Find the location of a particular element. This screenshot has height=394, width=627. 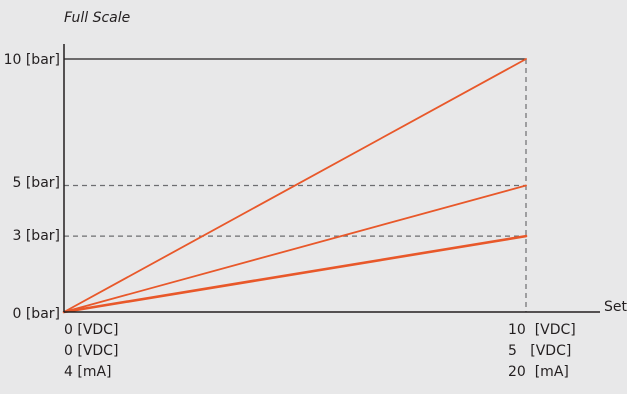

x-axis-title: Set is located at coordinates (615, 307).